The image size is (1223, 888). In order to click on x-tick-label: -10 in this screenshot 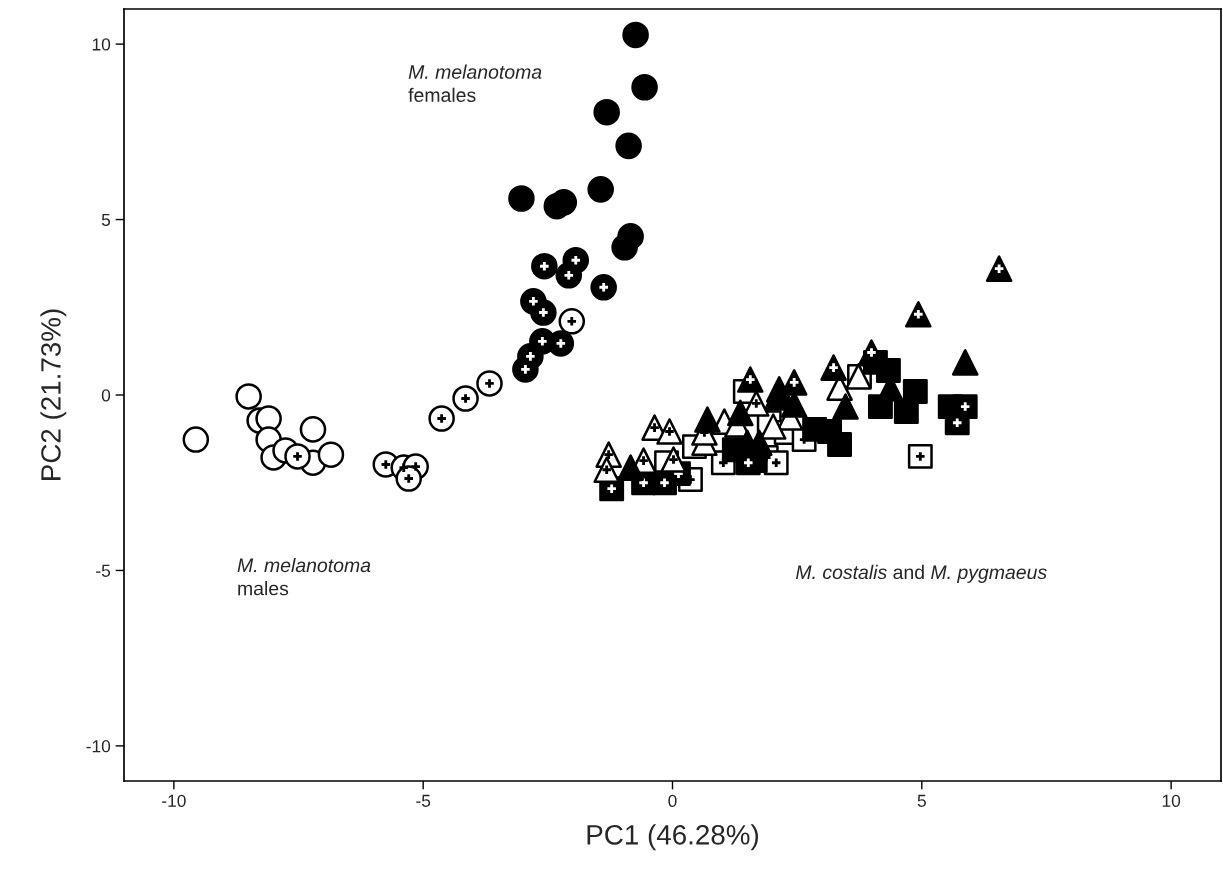, I will do `click(174, 800)`.